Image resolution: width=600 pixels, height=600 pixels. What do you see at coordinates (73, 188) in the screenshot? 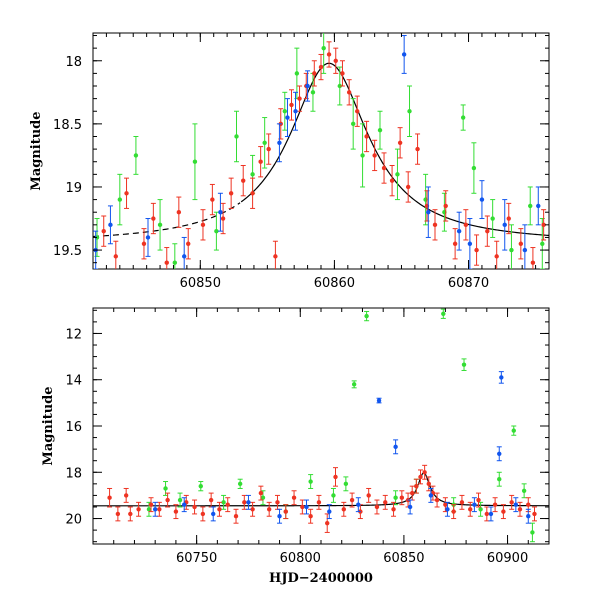
I see `top-y-tick-label: 19` at bounding box center [73, 188].